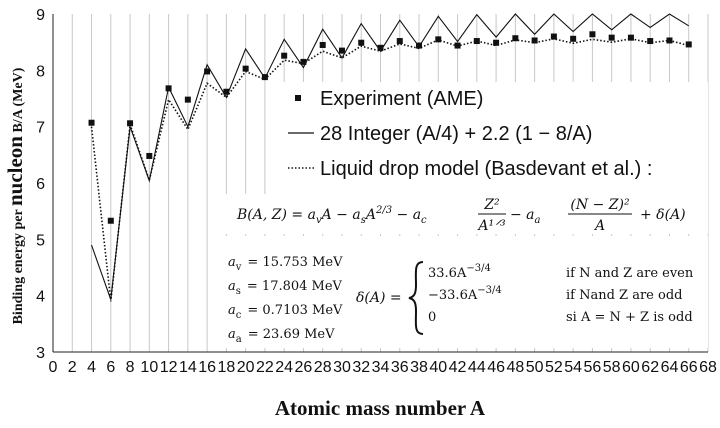 This screenshot has height=428, width=720. I want to click on x-tick-label: 46, so click(496, 367).